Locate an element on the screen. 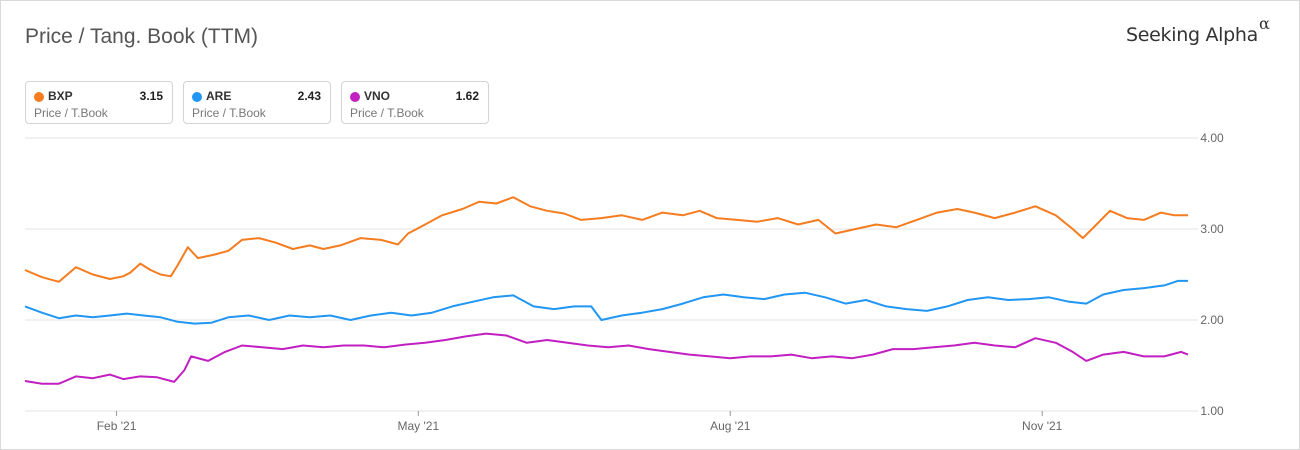 The image size is (1300, 450). chart-title: Price / Tang. Book (TTM) is located at coordinates (142, 36).